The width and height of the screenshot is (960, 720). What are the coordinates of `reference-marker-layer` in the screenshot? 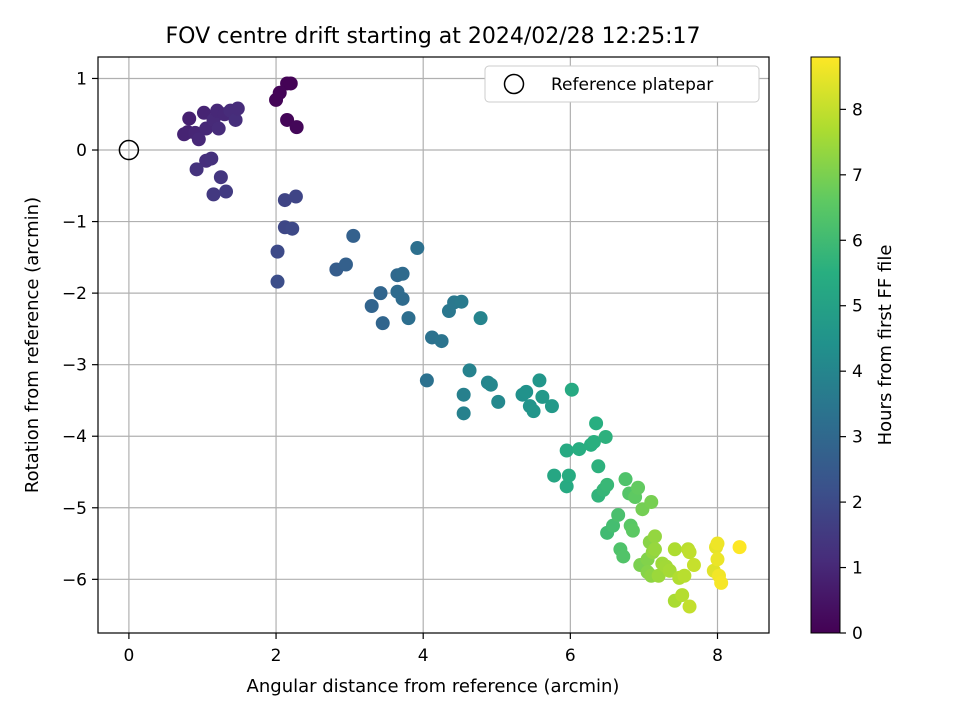 It's located at (129, 150).